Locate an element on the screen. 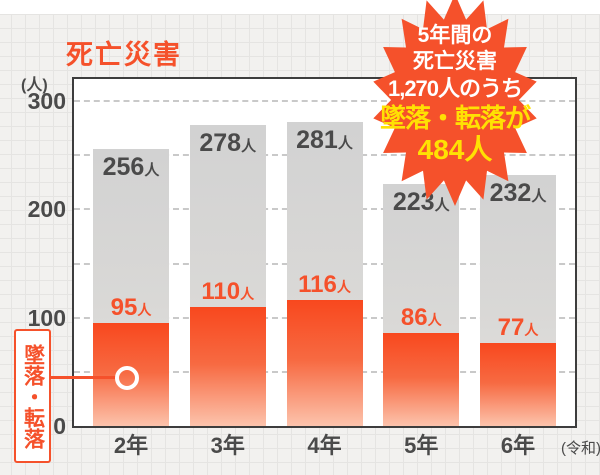  callout-connector-line is located at coordinates (84, 377).